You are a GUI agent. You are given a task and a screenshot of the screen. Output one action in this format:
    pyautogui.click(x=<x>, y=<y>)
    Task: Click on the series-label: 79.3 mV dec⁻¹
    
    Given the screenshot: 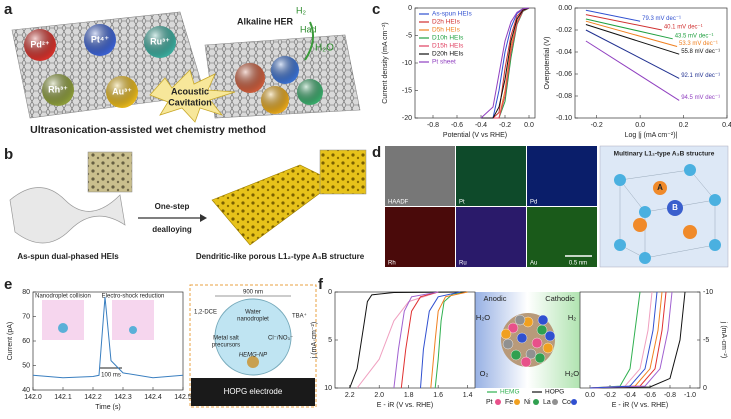 What is the action you would take?
    pyautogui.click(x=661, y=19)
    